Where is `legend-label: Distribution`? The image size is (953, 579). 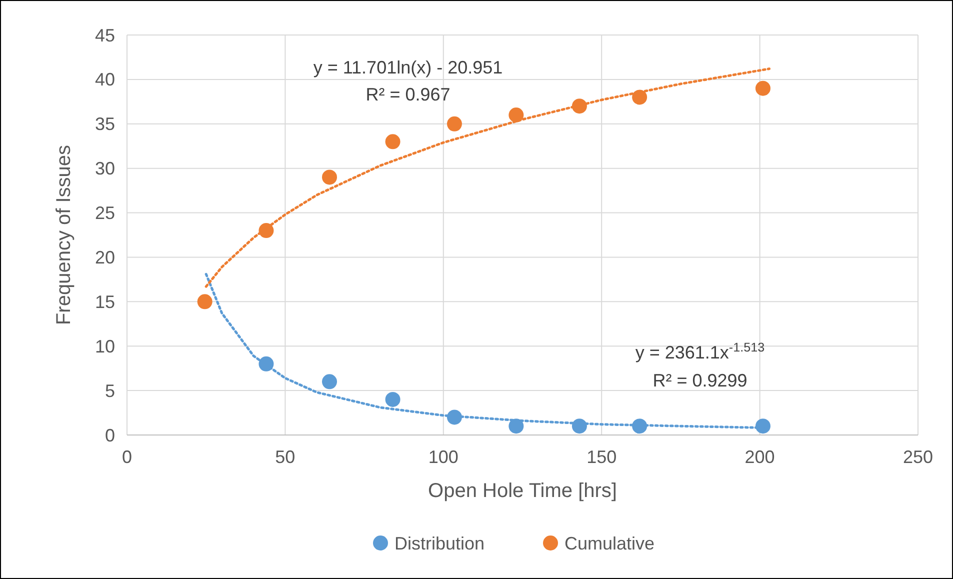
legend-label: Distribution is located at coordinates (439, 543).